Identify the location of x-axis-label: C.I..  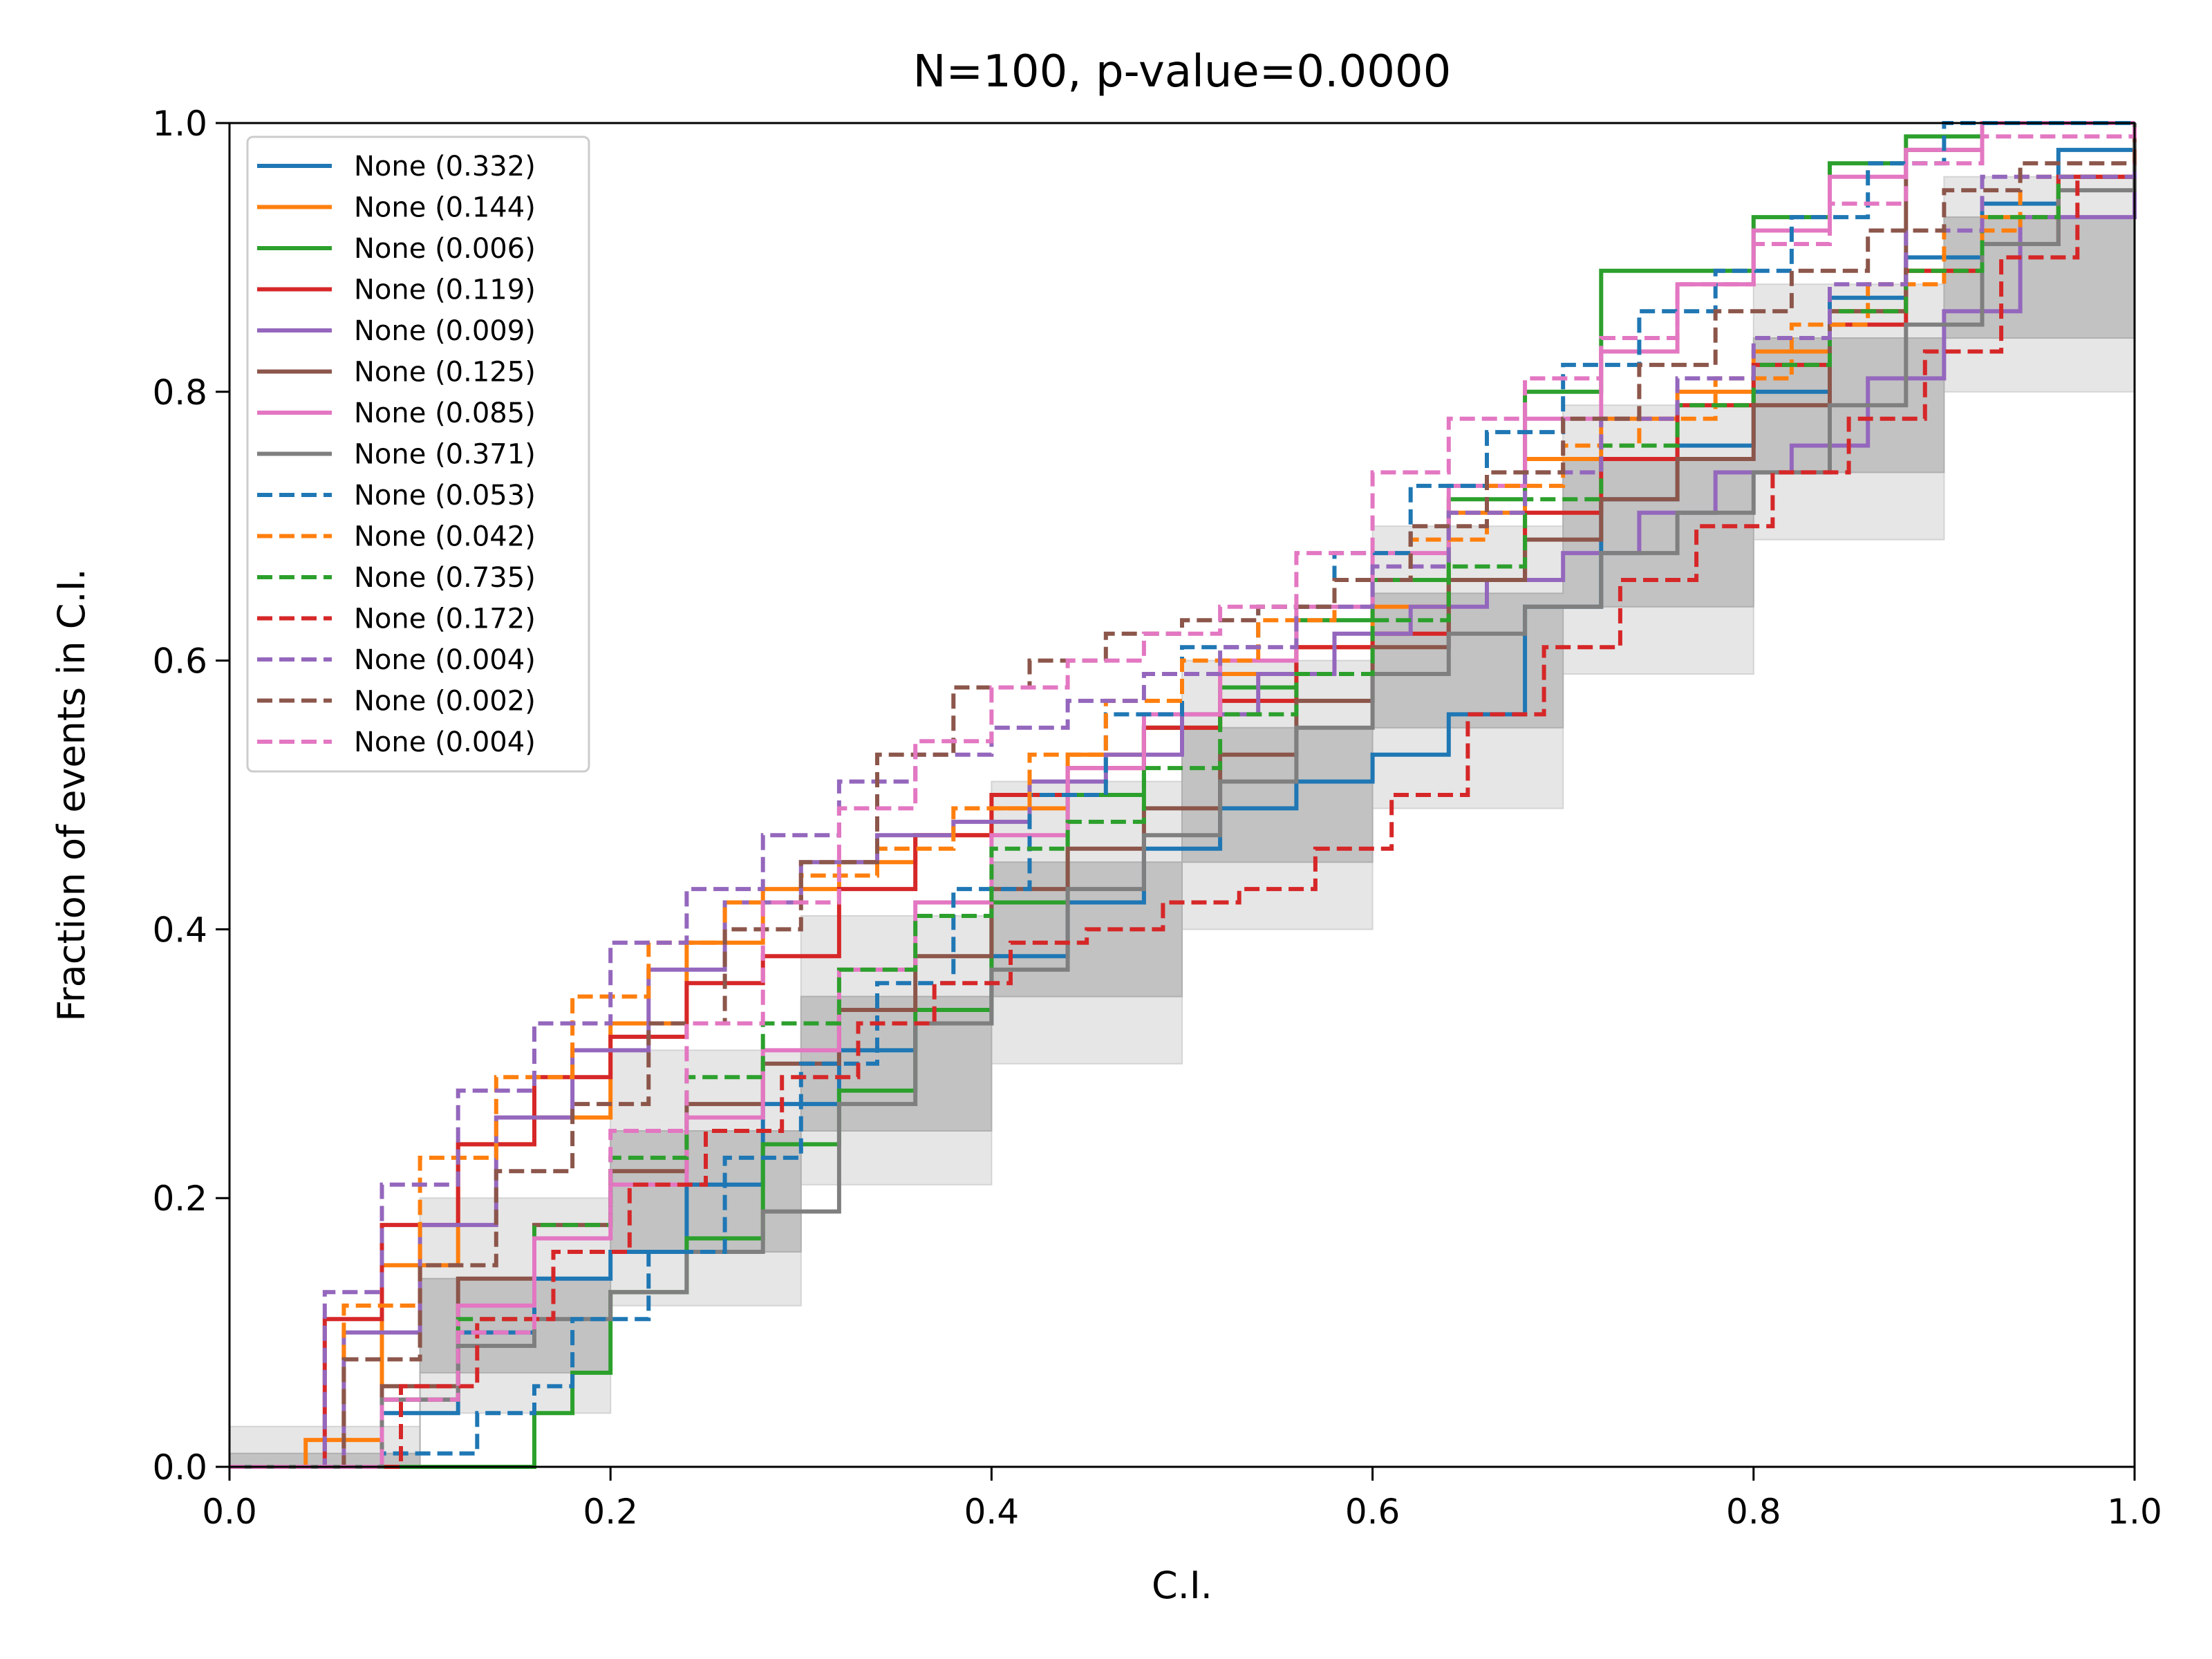
(1182, 1586).